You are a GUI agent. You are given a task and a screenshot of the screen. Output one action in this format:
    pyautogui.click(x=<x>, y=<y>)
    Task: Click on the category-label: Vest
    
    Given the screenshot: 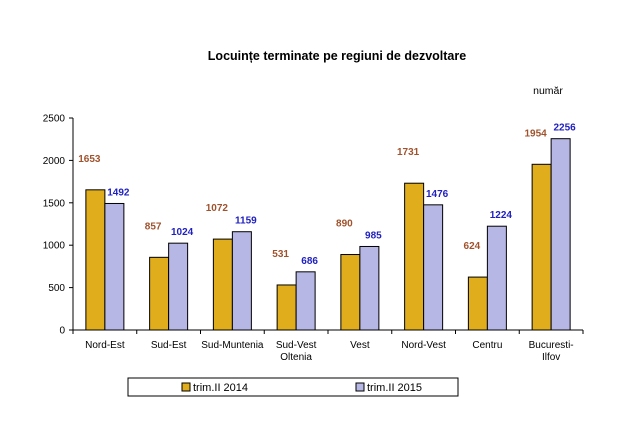 What is the action you would take?
    pyautogui.click(x=360, y=345)
    